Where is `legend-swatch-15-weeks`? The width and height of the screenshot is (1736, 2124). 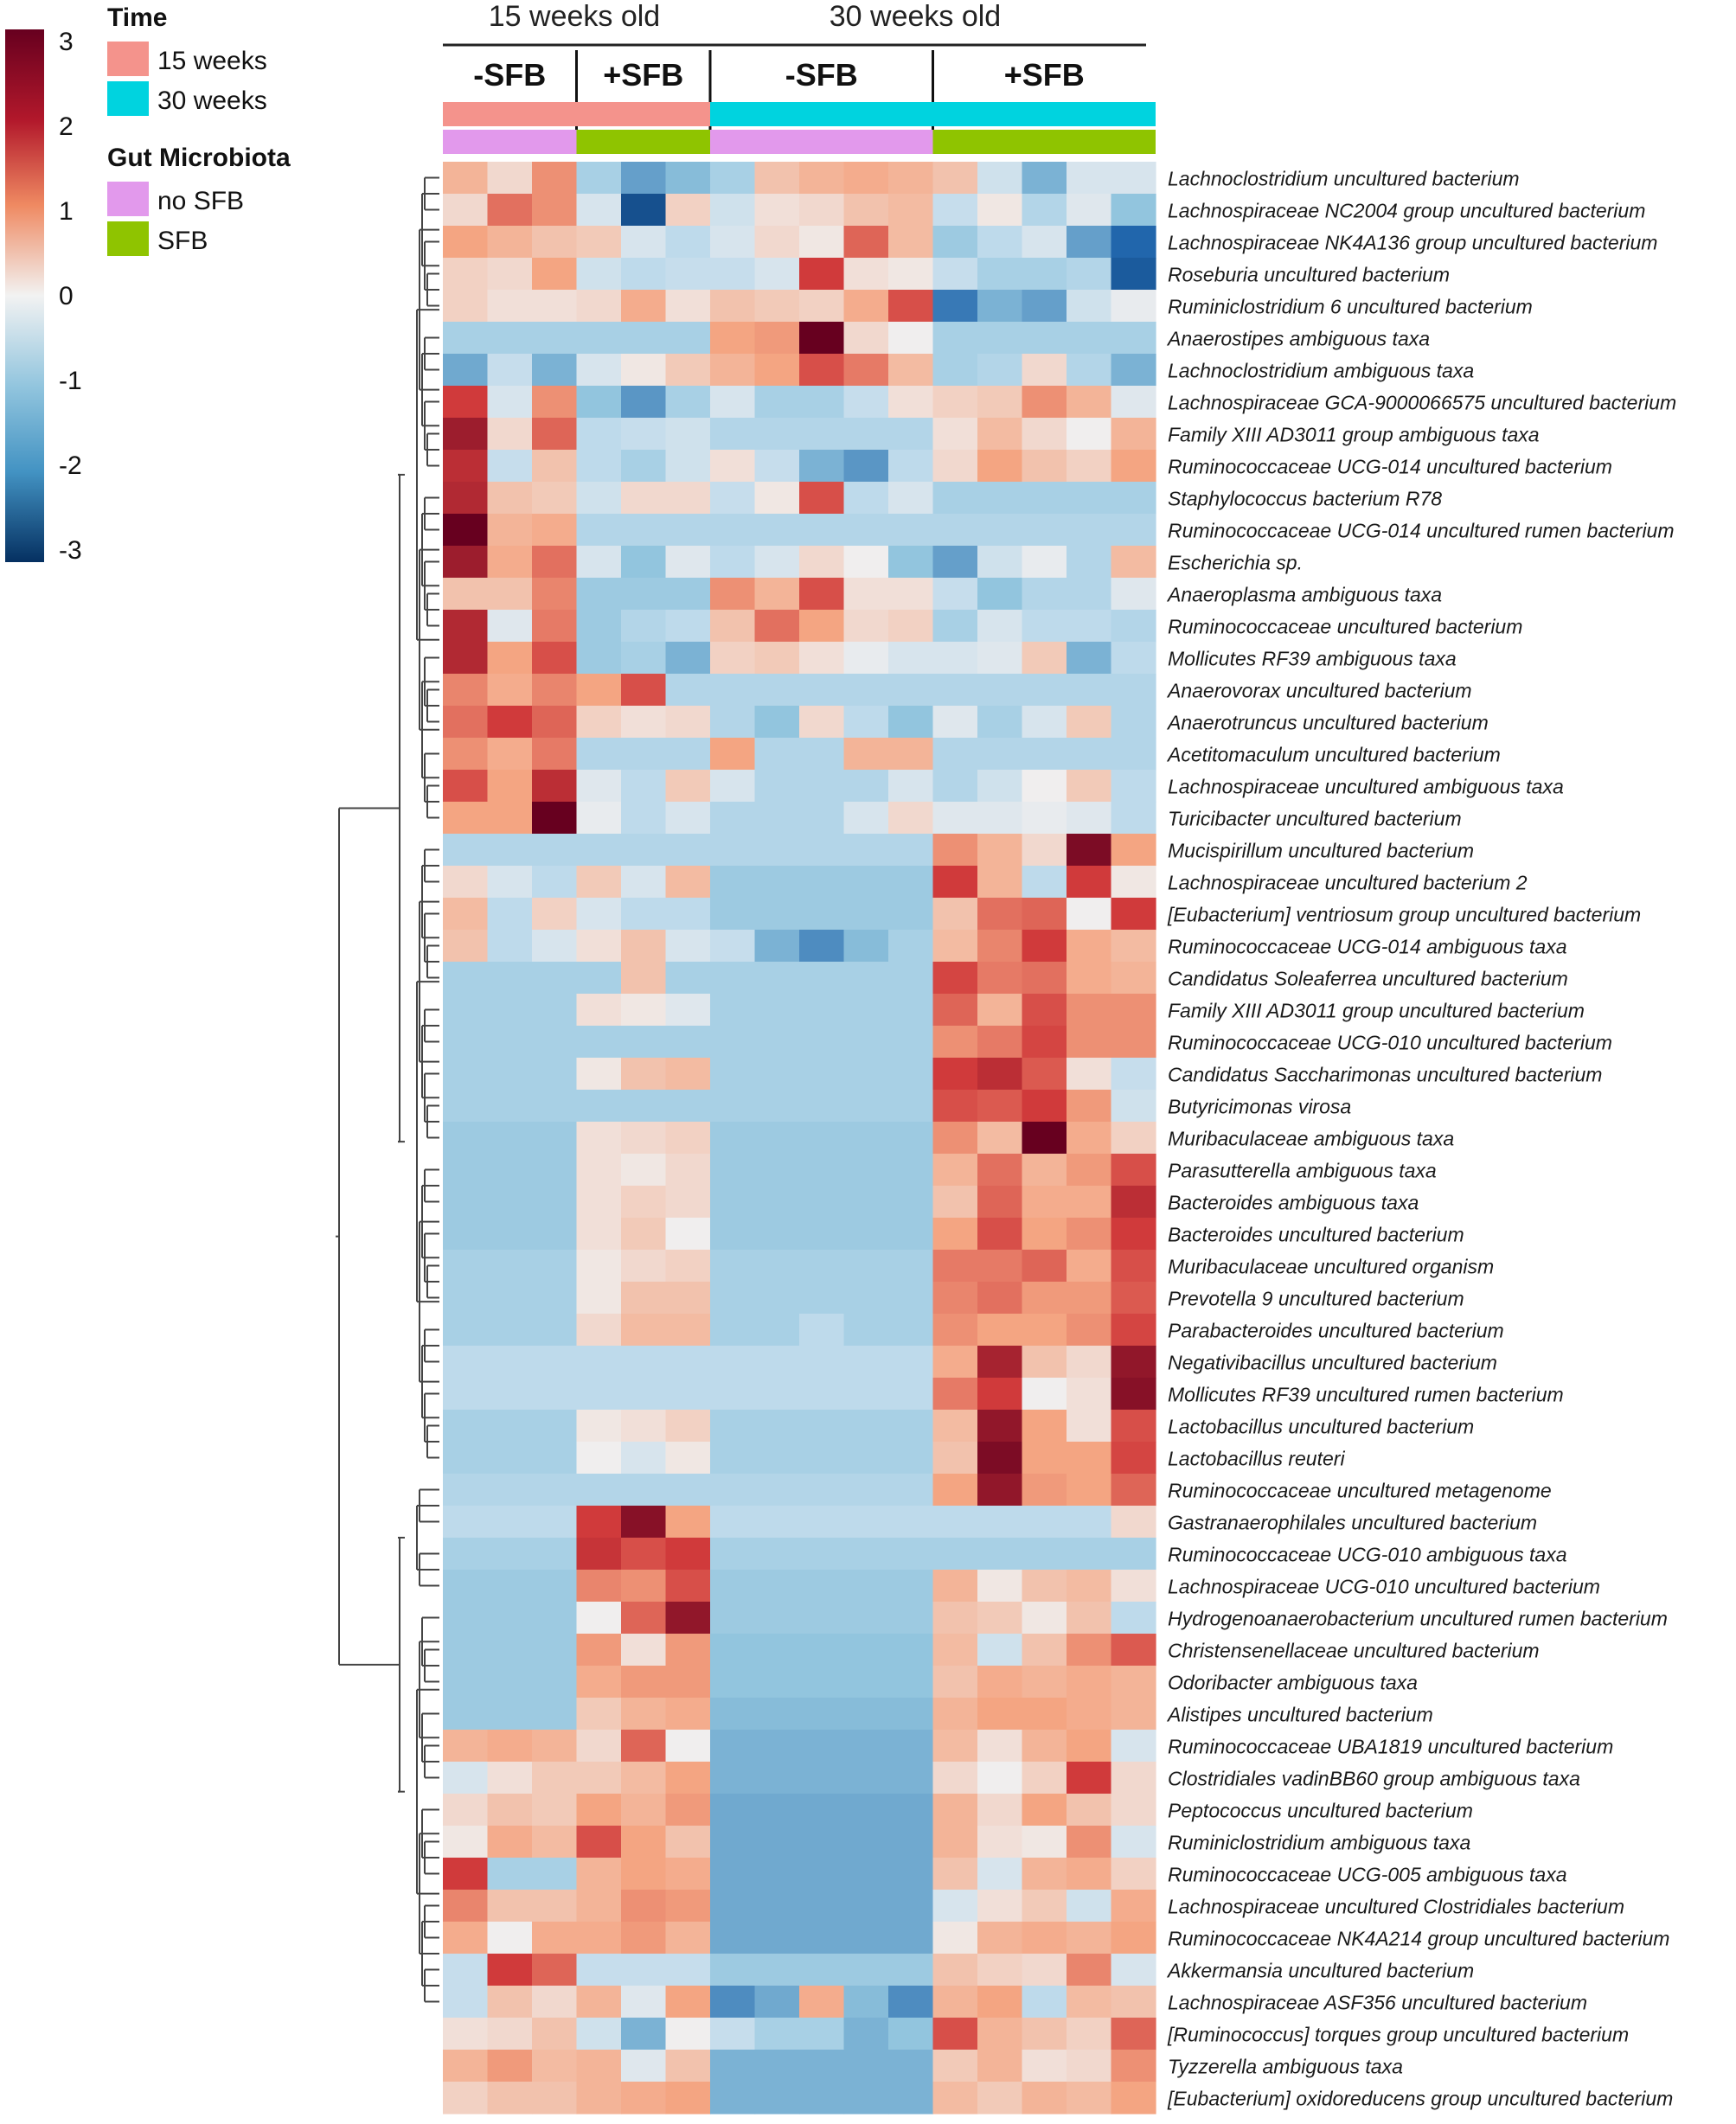
legend-swatch-15-weeks is located at coordinates (128, 59).